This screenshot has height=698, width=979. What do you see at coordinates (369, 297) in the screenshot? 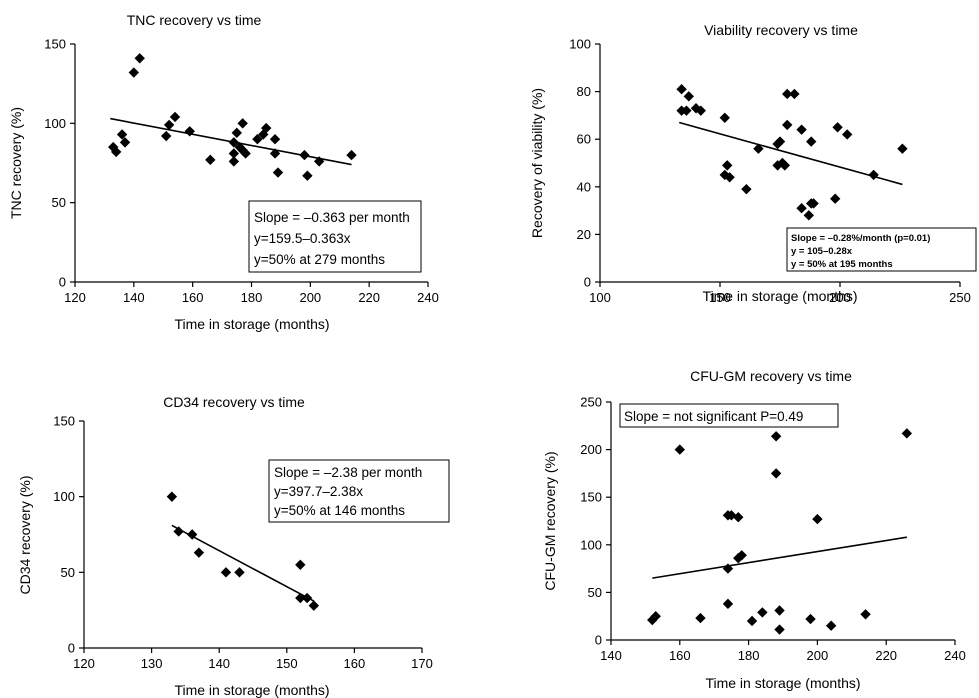
I see `x-tick-label: 220` at bounding box center [369, 297].